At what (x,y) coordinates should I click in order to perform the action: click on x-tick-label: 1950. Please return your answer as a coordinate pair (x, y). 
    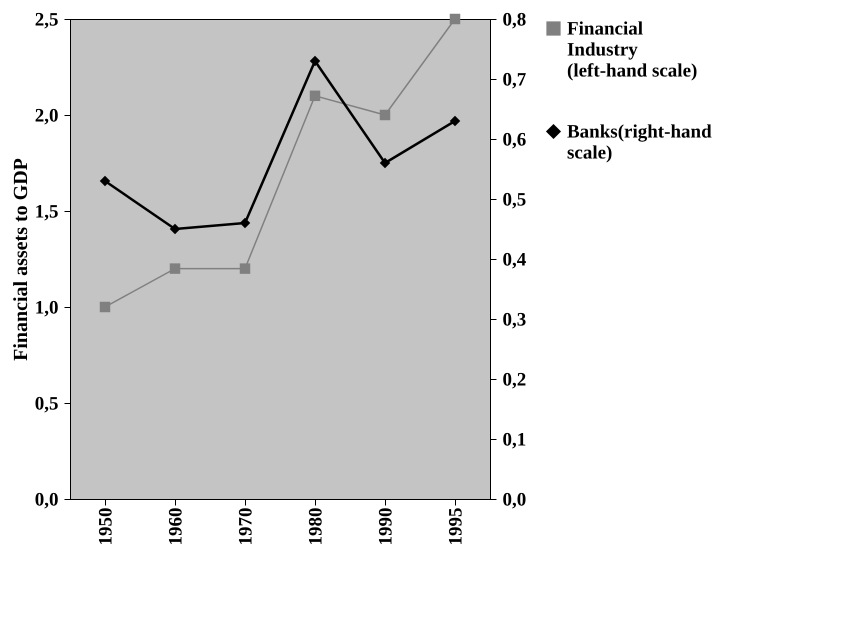
    Looking at the image, I should click on (106, 527).